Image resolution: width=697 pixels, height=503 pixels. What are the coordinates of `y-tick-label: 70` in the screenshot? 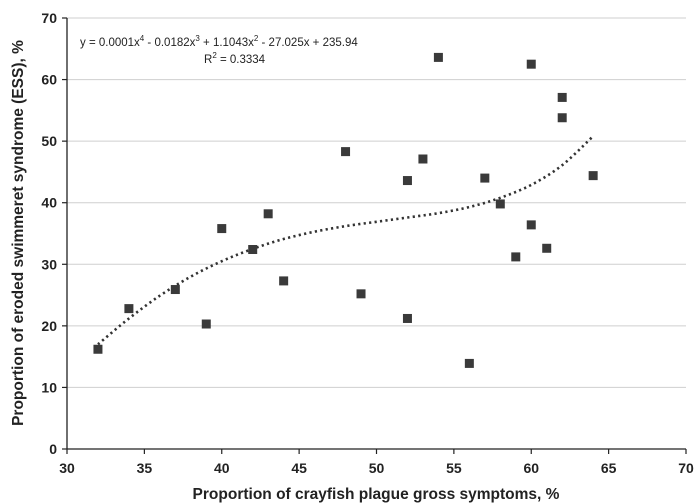 It's located at (49, 18).